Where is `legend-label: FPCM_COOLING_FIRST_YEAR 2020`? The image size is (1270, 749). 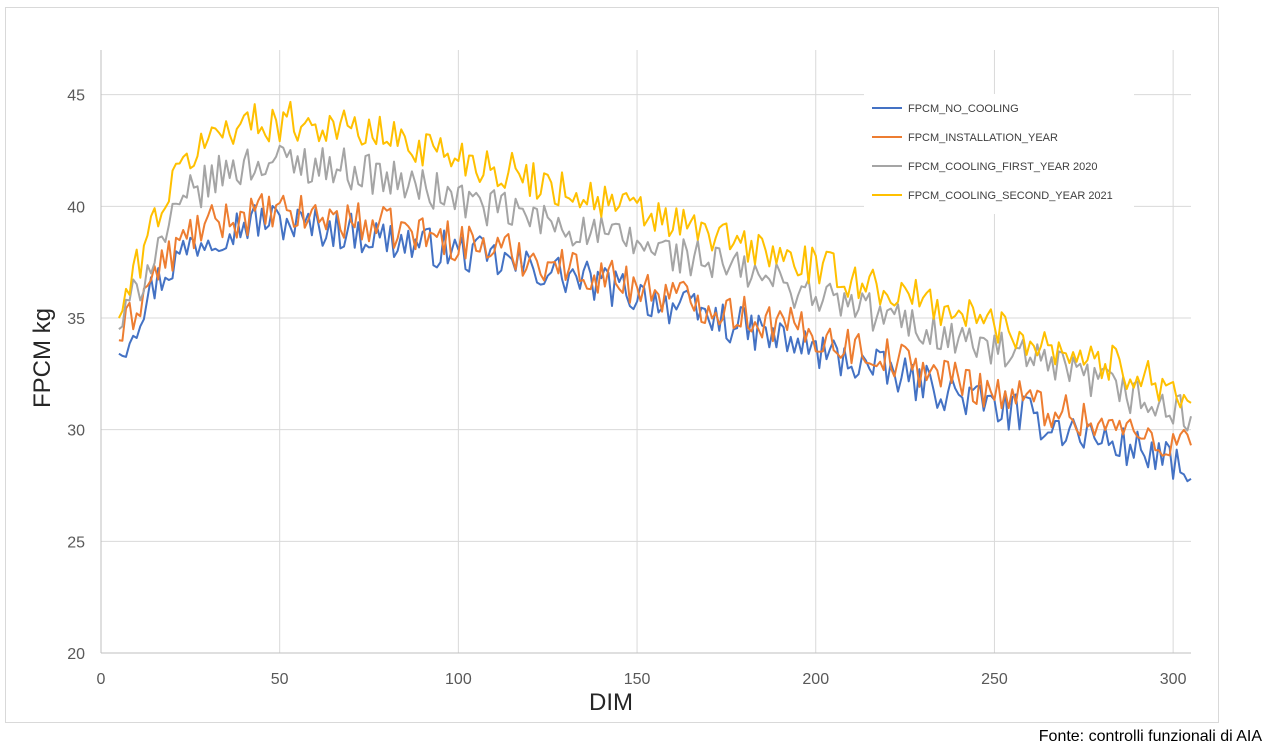 legend-label: FPCM_COOLING_FIRST_YEAR 2020 is located at coordinates (1003, 167).